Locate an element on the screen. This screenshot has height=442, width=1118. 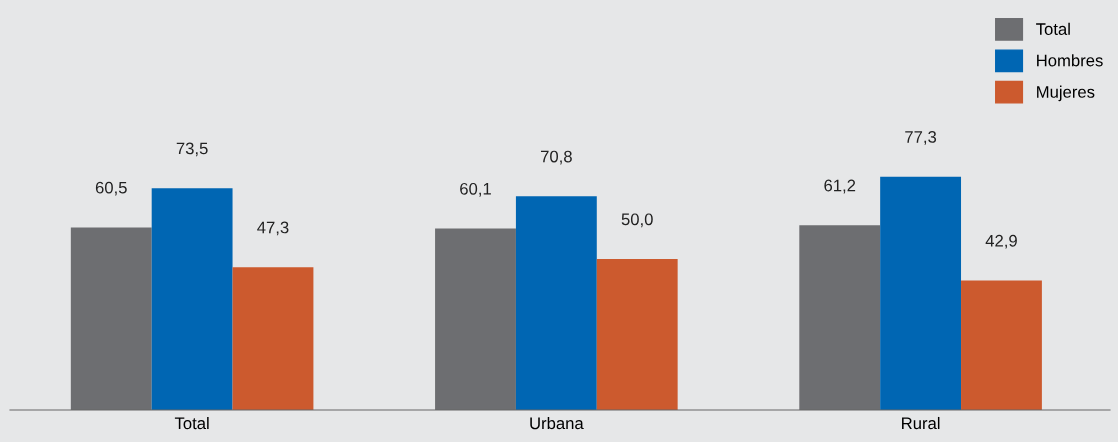
data-label: 73,5 is located at coordinates (192, 149).